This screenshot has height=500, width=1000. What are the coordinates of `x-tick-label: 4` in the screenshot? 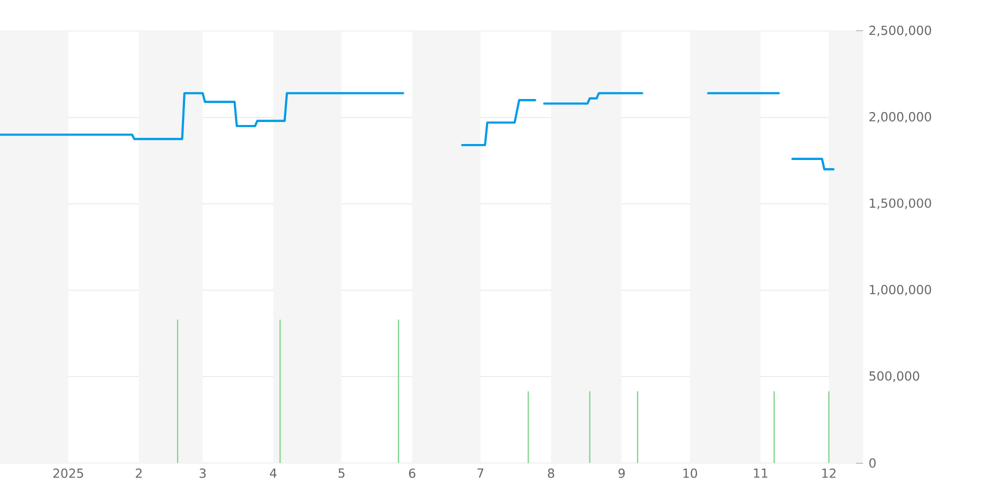 It's located at (273, 473).